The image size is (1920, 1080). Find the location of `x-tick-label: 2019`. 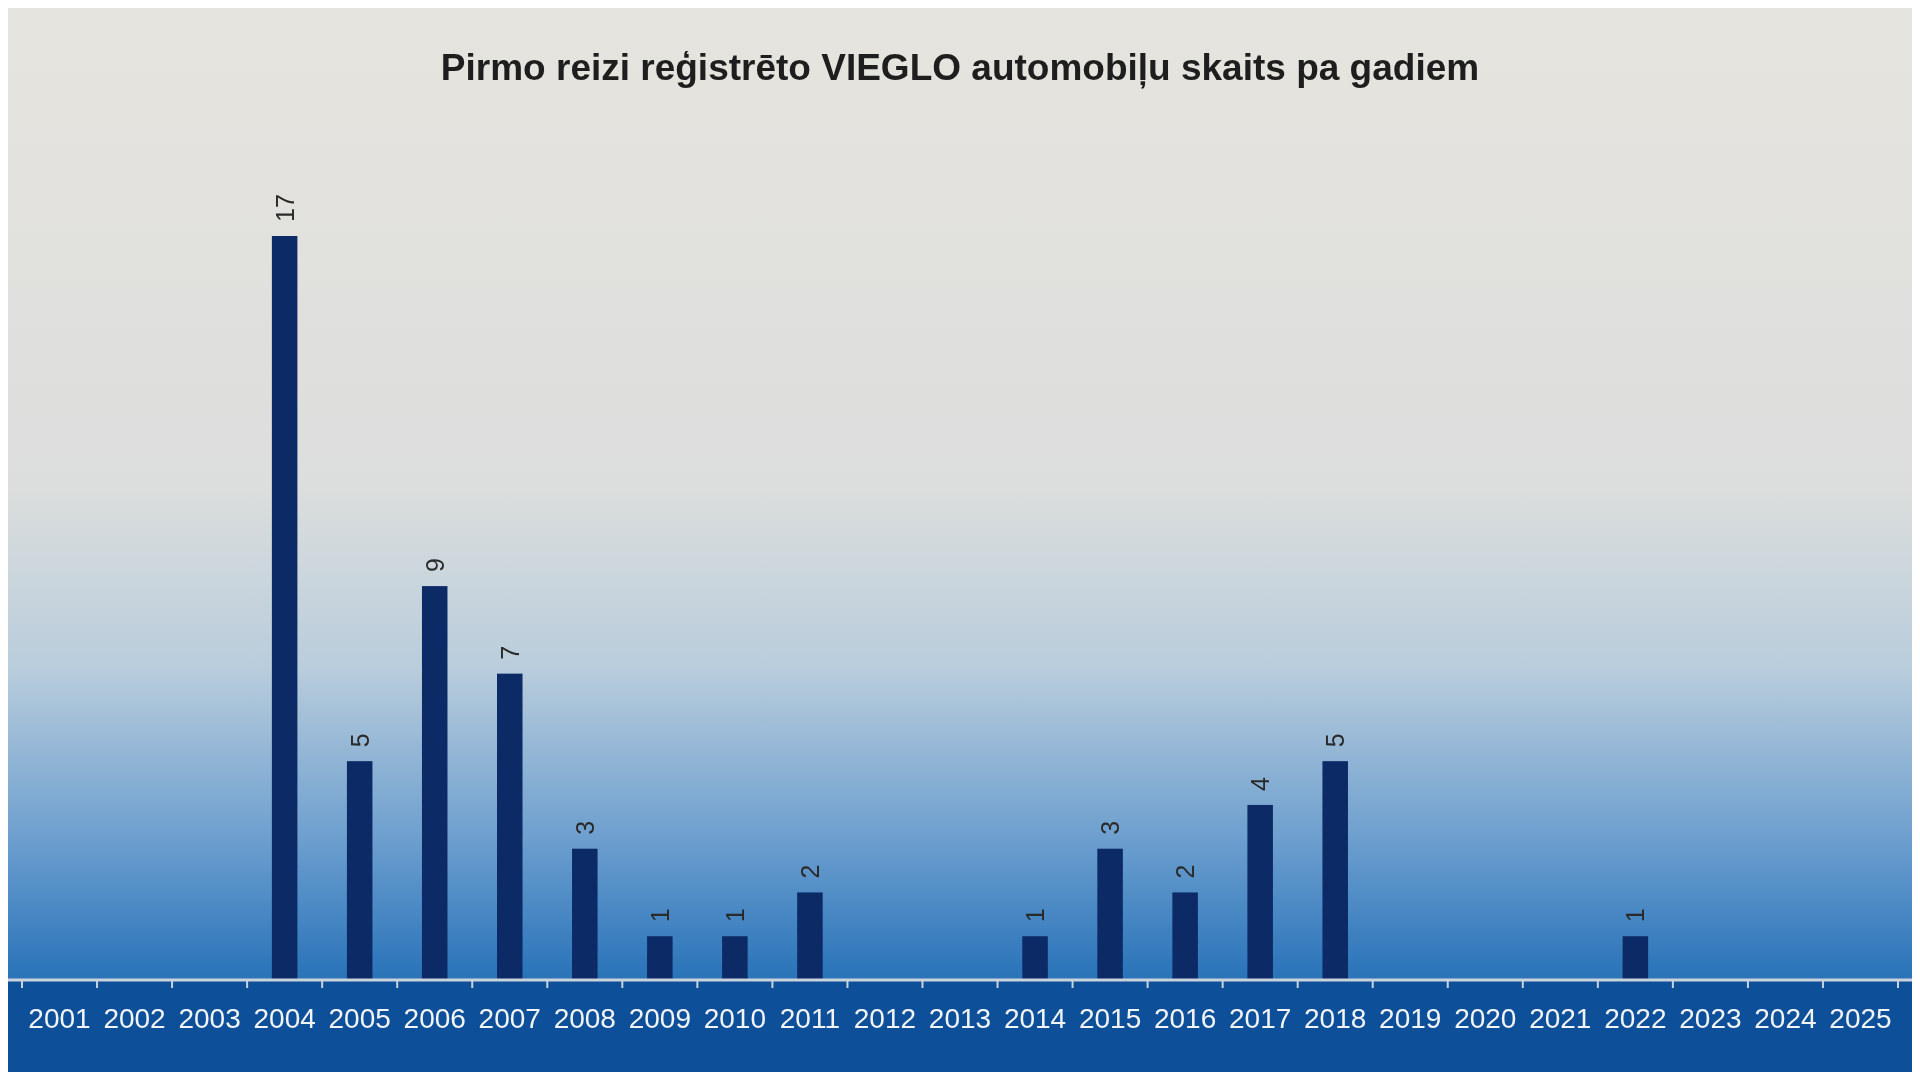

x-tick-label: 2019 is located at coordinates (1410, 1018).